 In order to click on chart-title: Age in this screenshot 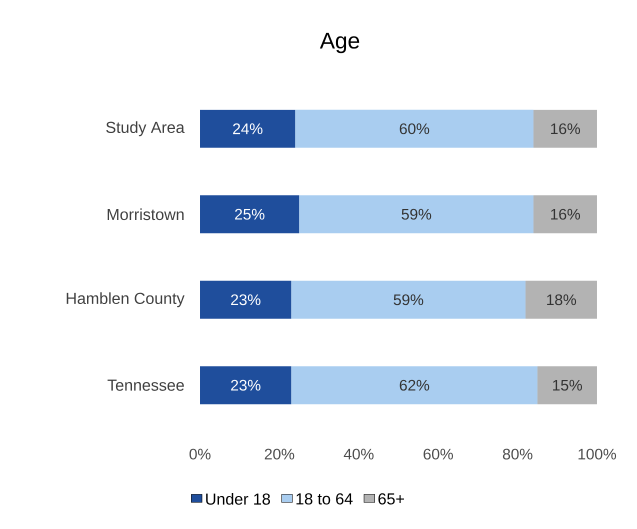, I will do `click(340, 43)`.